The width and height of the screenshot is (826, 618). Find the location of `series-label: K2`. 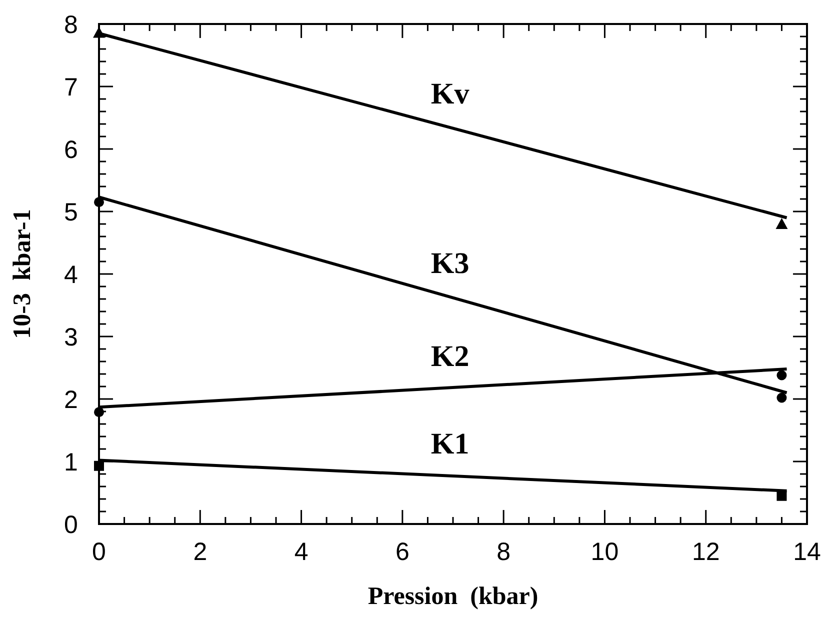

series-label: K2 is located at coordinates (450, 357).